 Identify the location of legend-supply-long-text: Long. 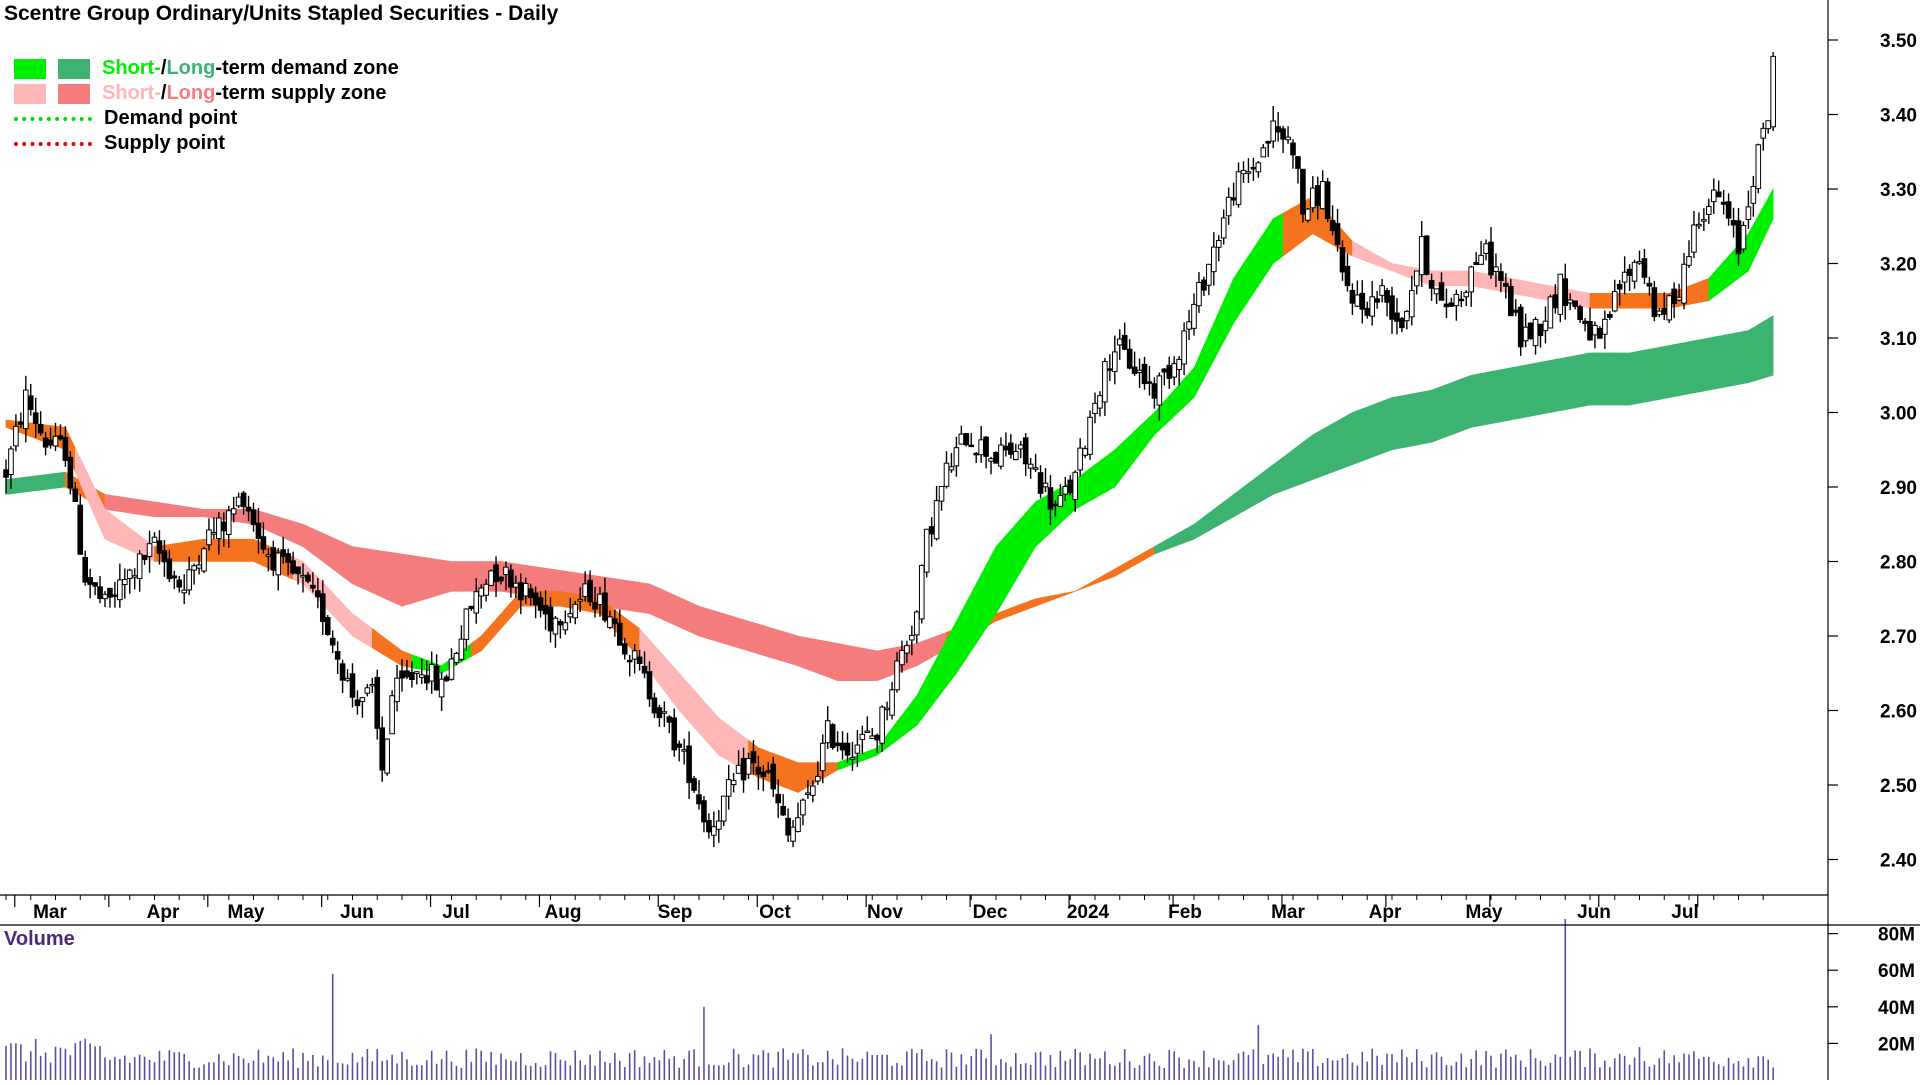
(191, 93).